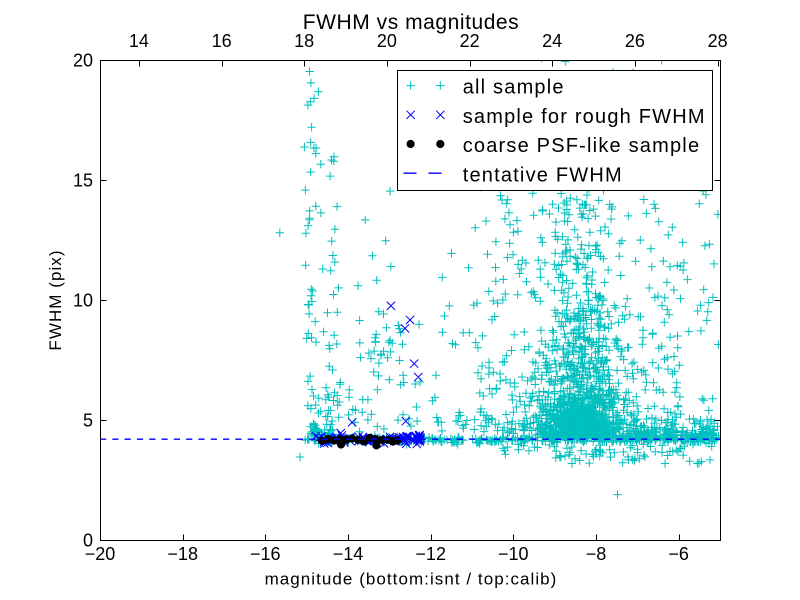  Describe the element at coordinates (552, 41) in the screenshot. I see `svg-text: 24` at that location.